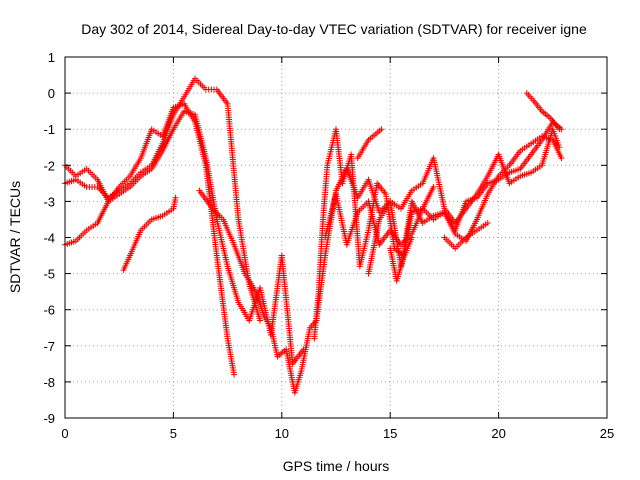 The image size is (640, 480). Describe the element at coordinates (49, 165) in the screenshot. I see `y-tick-label: -2` at that location.